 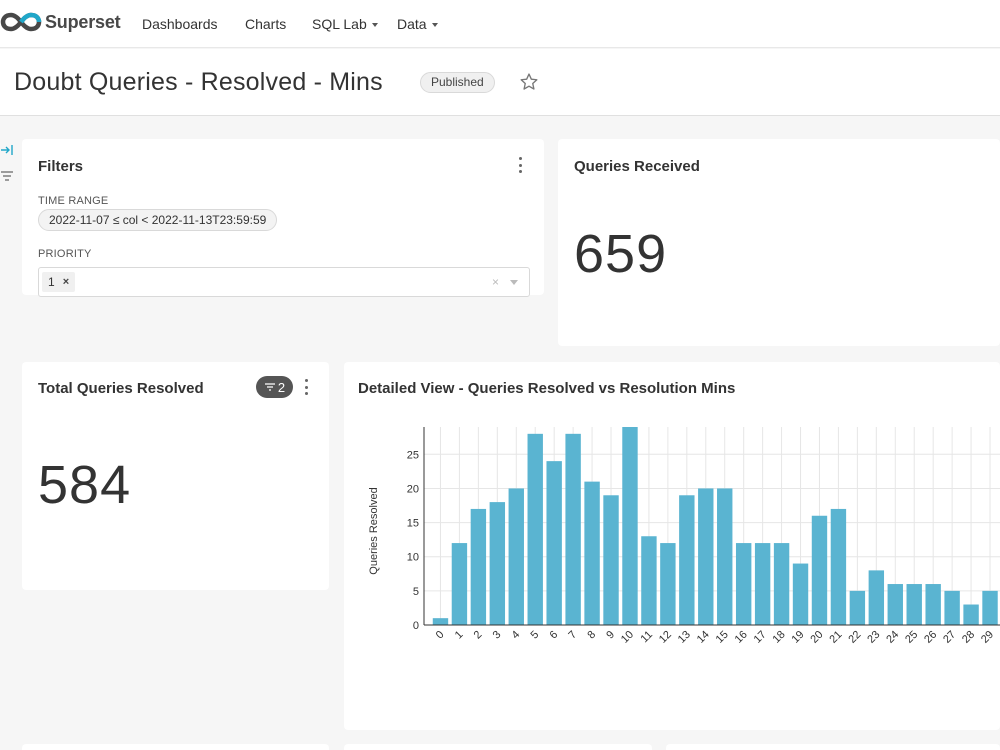 What do you see at coordinates (627, 637) in the screenshot?
I see `x-tick-label: 10` at bounding box center [627, 637].